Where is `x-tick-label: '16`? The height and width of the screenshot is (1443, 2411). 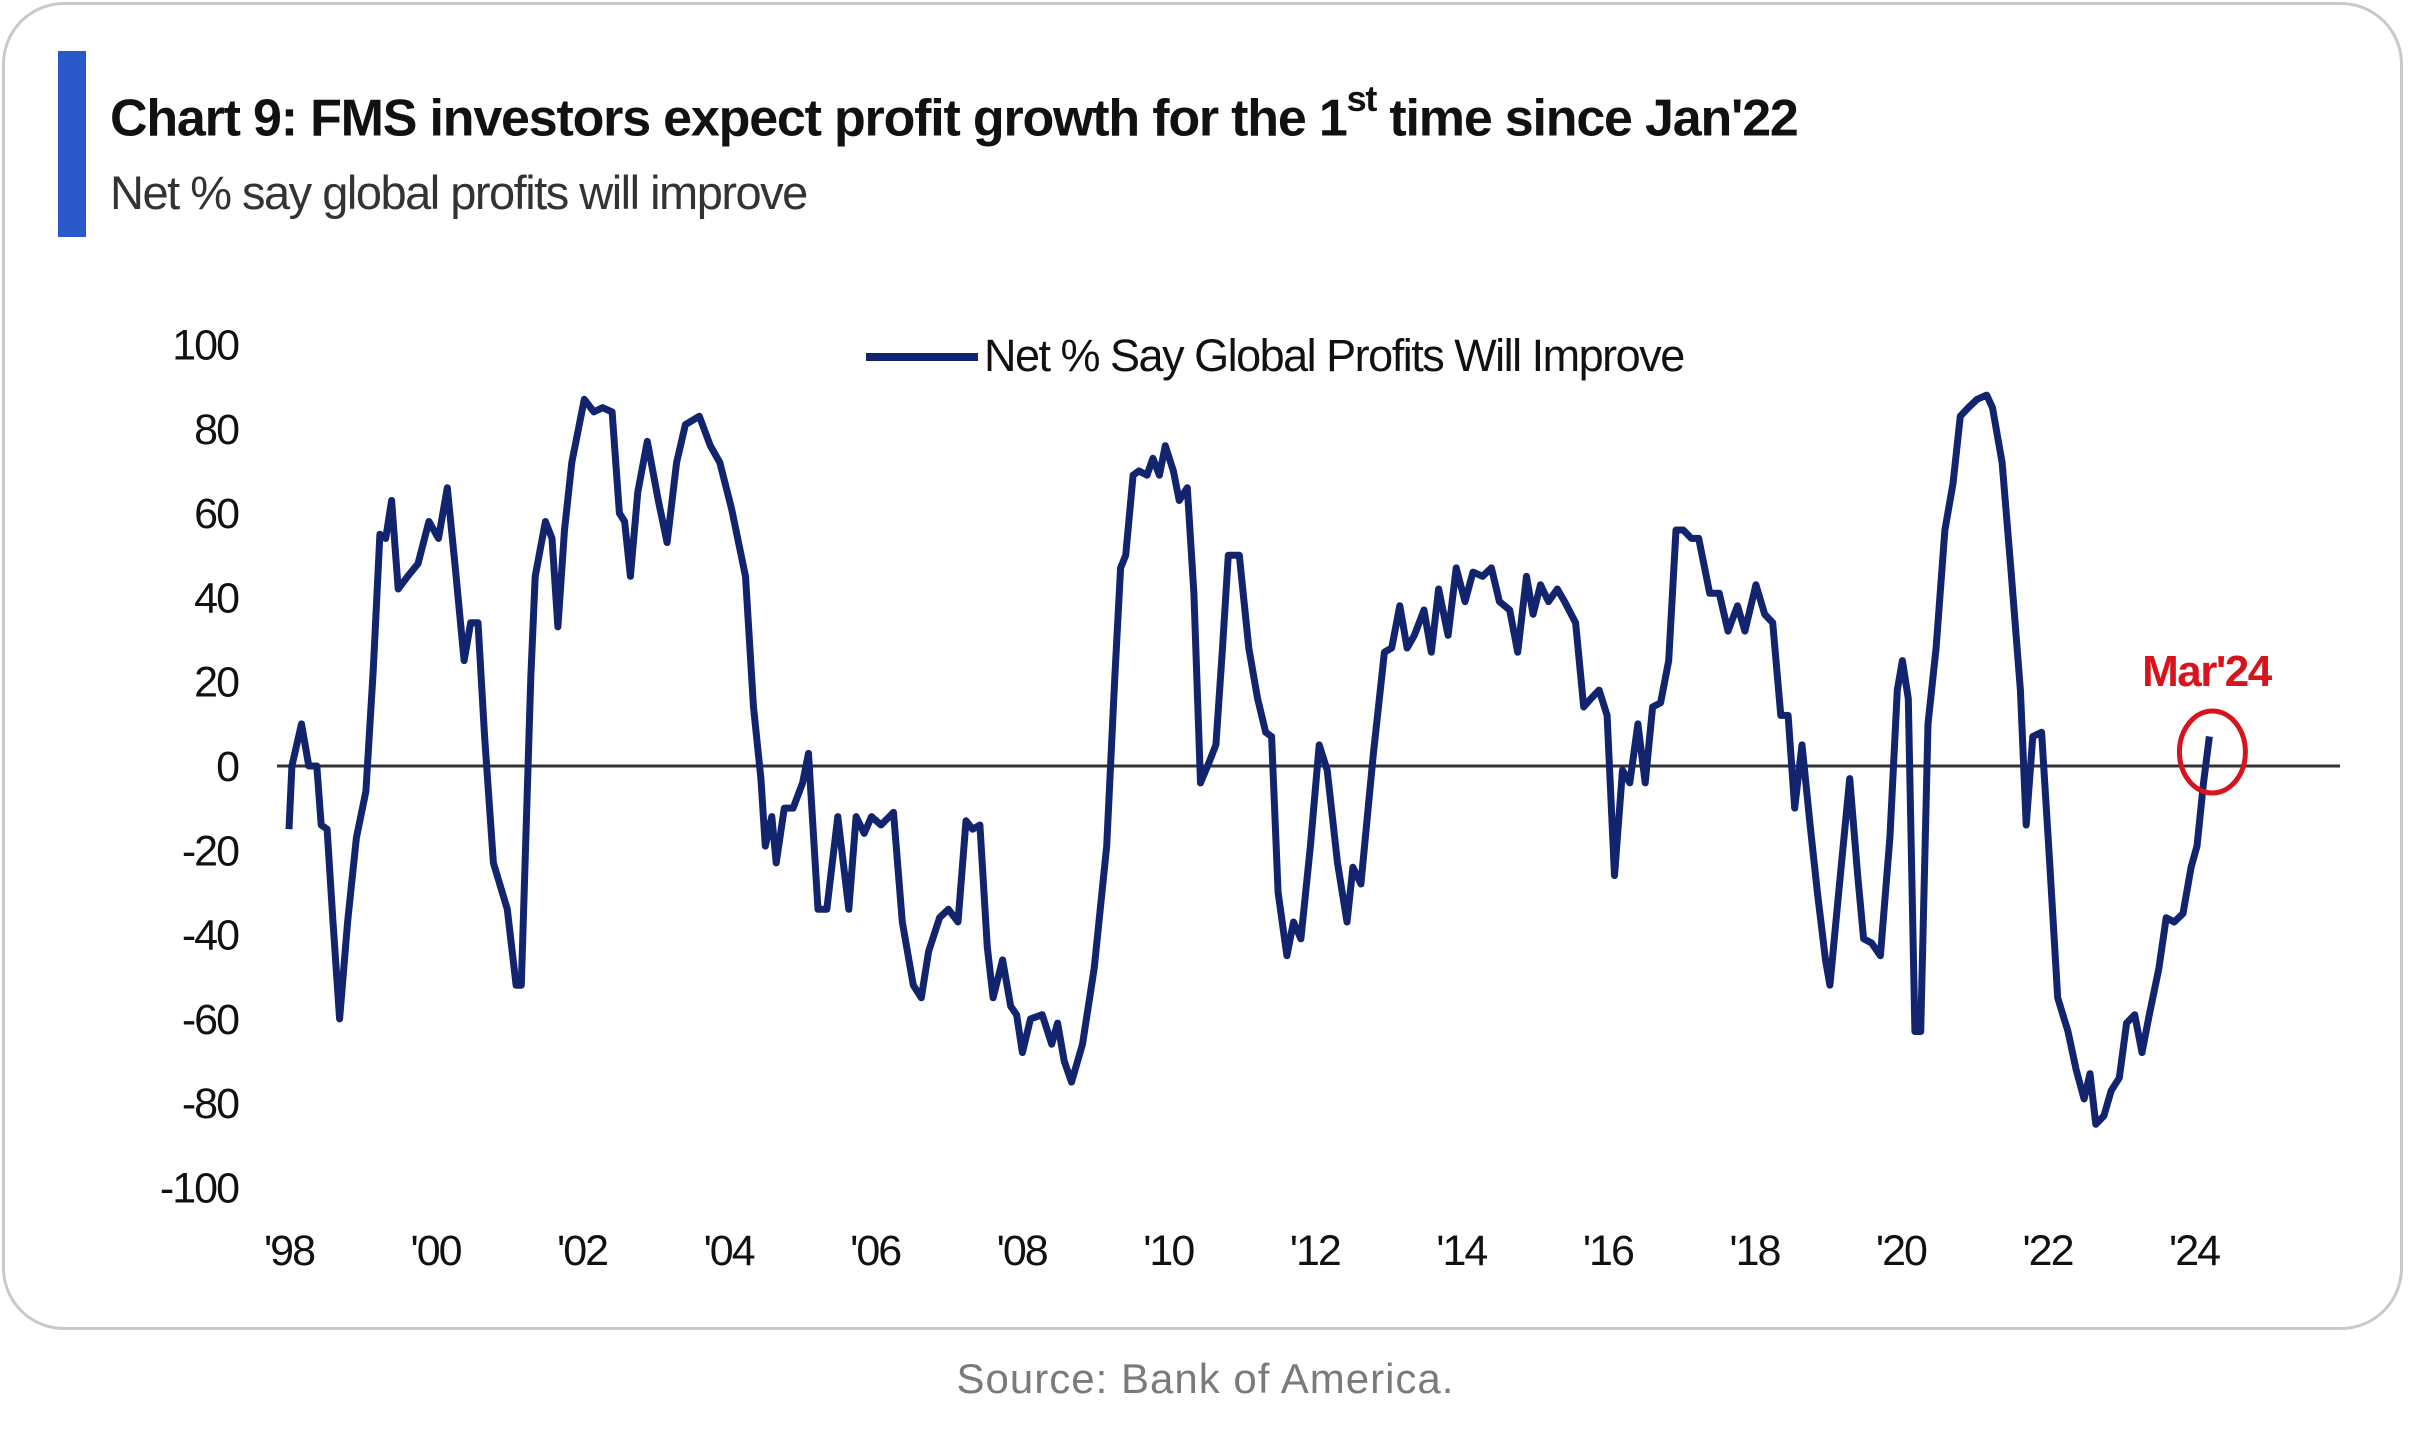 x-tick-label: '16 is located at coordinates (1608, 1251).